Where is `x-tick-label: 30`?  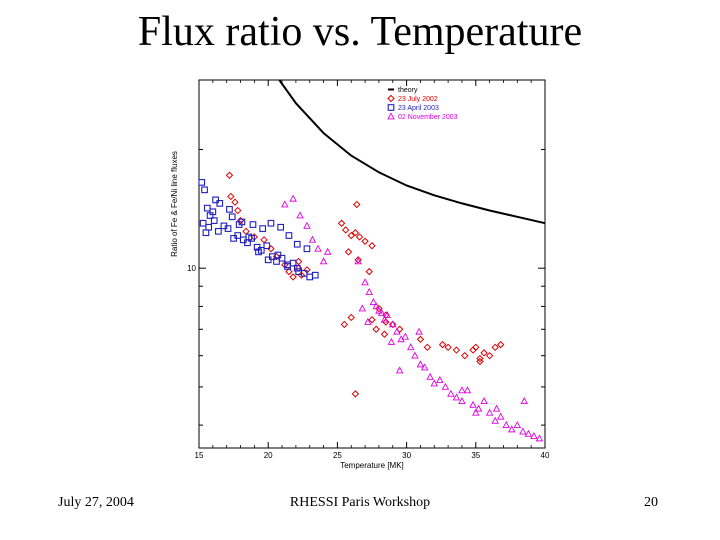
x-tick-label: 30 is located at coordinates (406, 455).